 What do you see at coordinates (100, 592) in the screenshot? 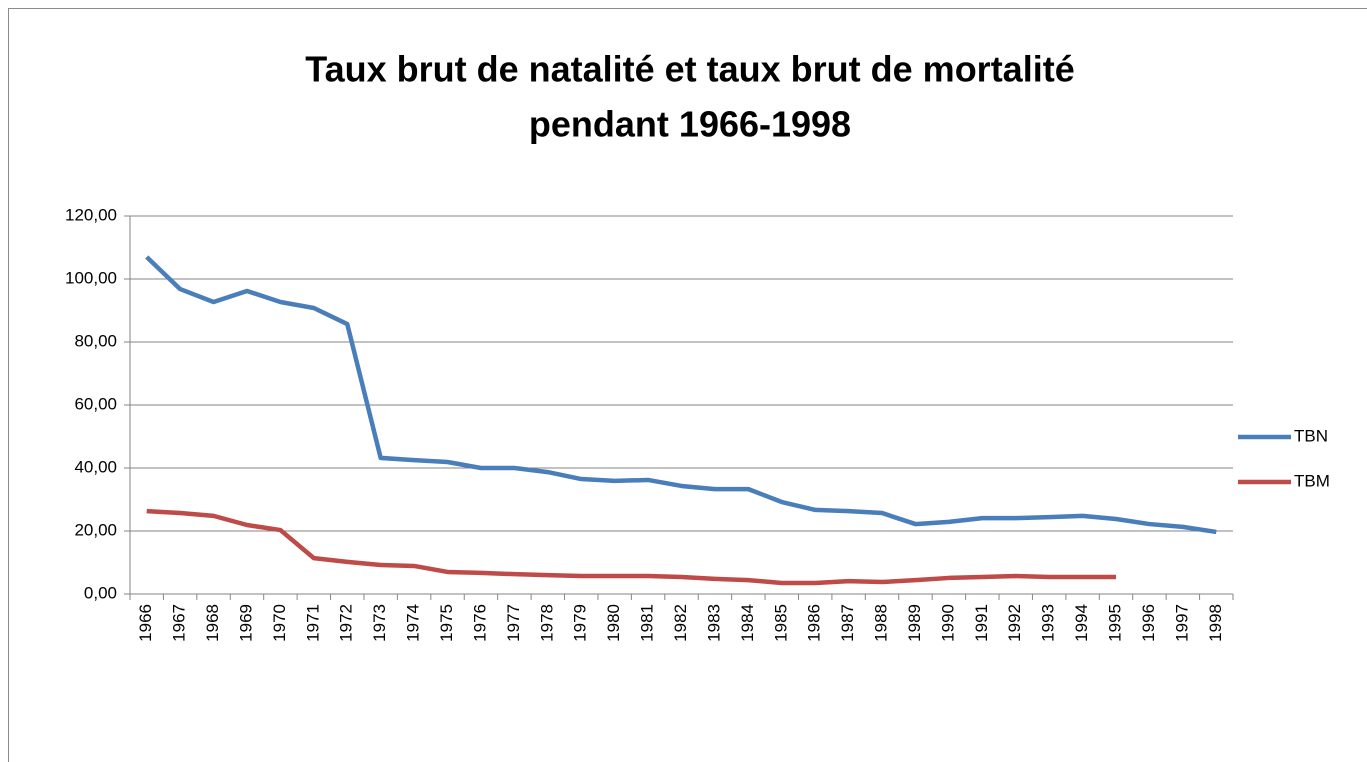
I see `y-tick-label: 0,00` at bounding box center [100, 592].